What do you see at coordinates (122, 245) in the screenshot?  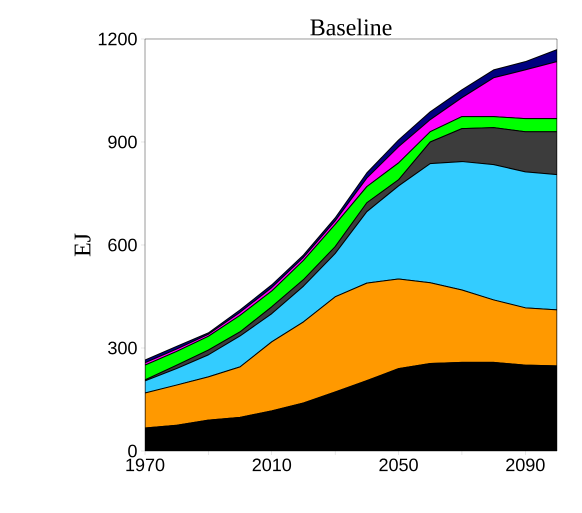 I see `y-tick-label: 600` at bounding box center [122, 245].